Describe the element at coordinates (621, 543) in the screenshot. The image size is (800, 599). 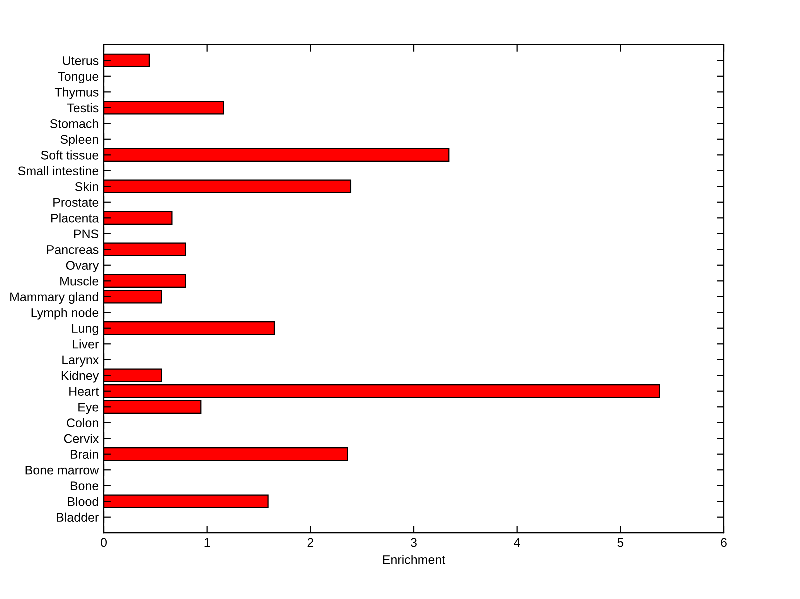
I see `x-tick-label: 5` at that location.